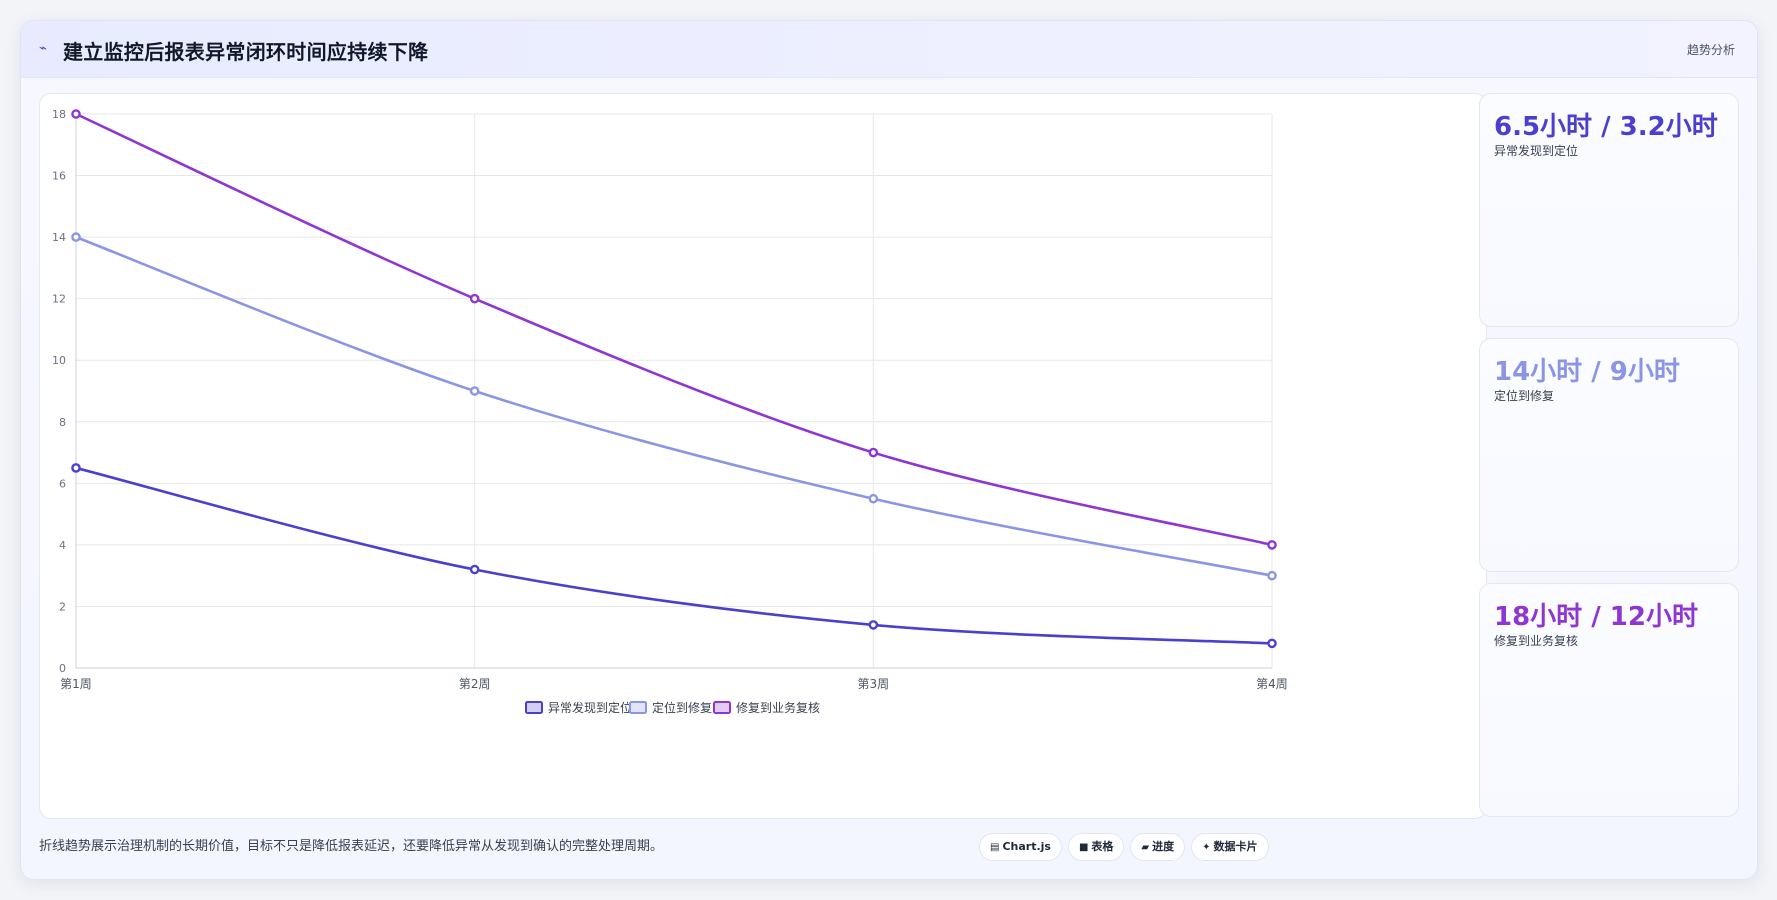 The height and width of the screenshot is (900, 1777). I want to click on pill-label: 数据卡片, so click(1235, 846).